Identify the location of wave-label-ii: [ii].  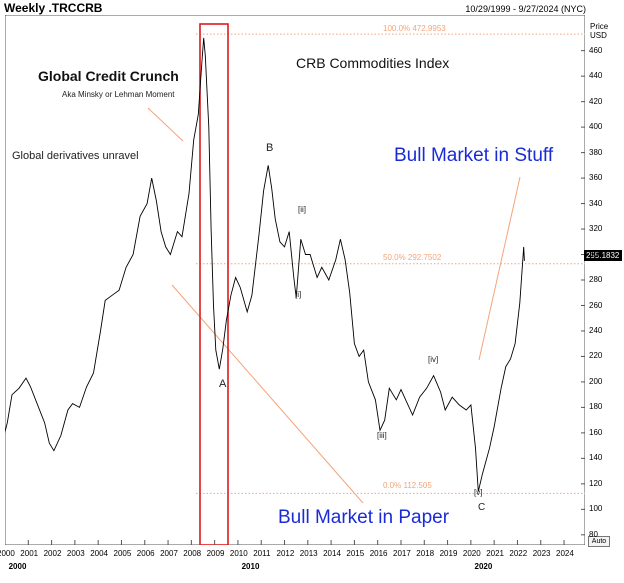
(302, 209).